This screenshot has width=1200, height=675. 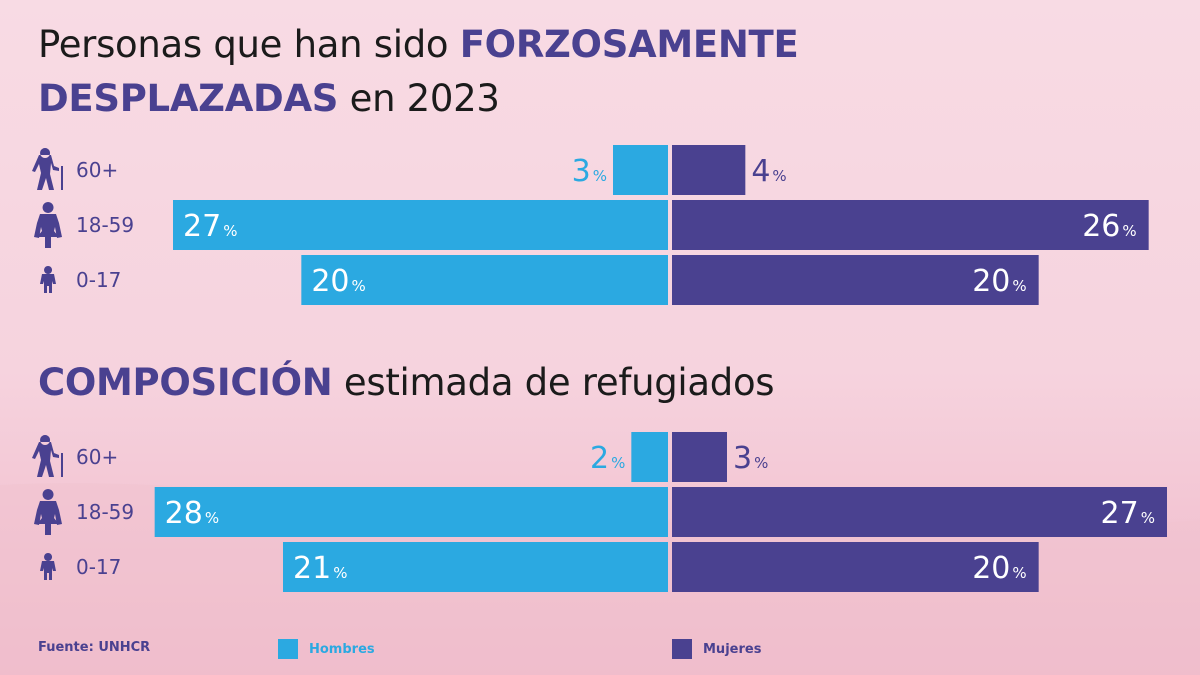 What do you see at coordinates (750, 458) in the screenshot?
I see `value-label-women-0: 3%` at bounding box center [750, 458].